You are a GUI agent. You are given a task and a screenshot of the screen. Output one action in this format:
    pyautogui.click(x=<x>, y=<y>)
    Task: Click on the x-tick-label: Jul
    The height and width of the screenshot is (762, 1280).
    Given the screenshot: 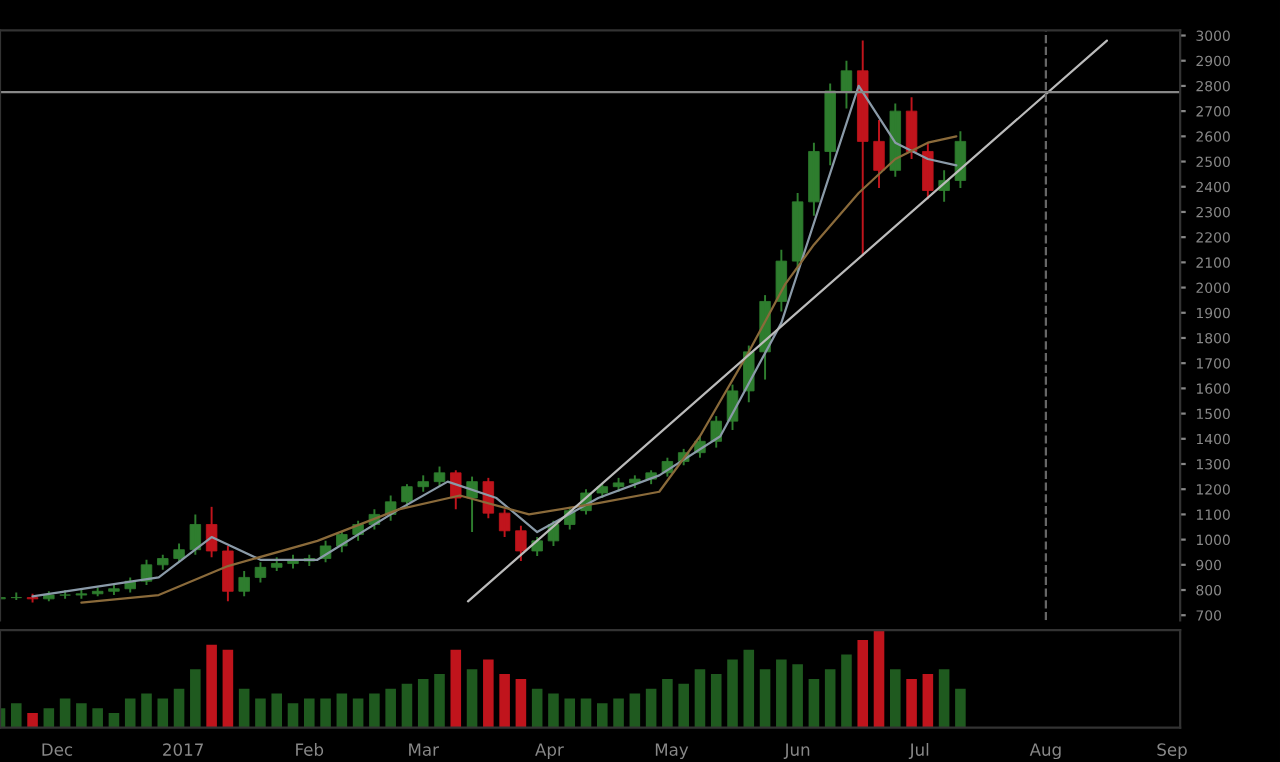 What is the action you would take?
    pyautogui.click(x=918, y=750)
    